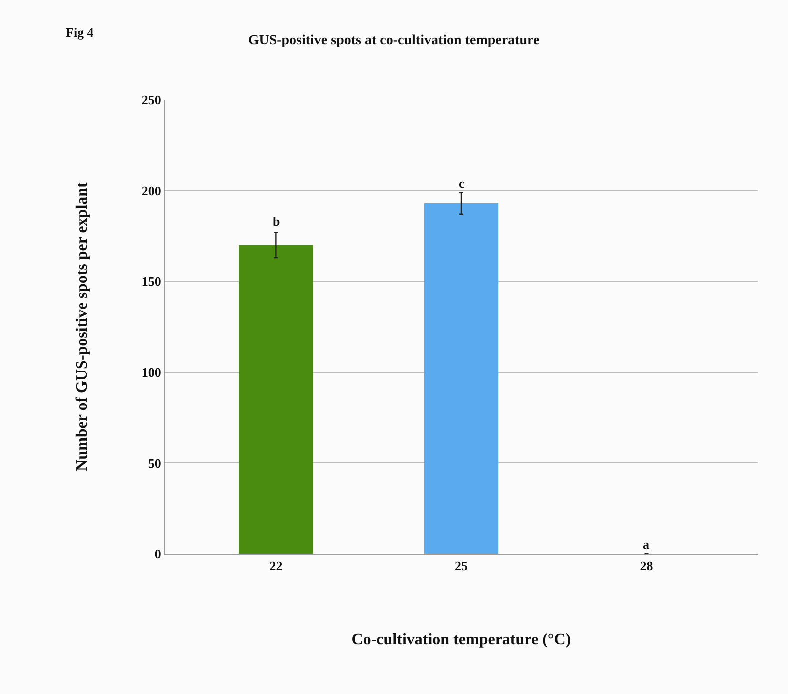 The image size is (788, 694). Describe the element at coordinates (80, 32) in the screenshot. I see `caption: Fig 4` at that location.